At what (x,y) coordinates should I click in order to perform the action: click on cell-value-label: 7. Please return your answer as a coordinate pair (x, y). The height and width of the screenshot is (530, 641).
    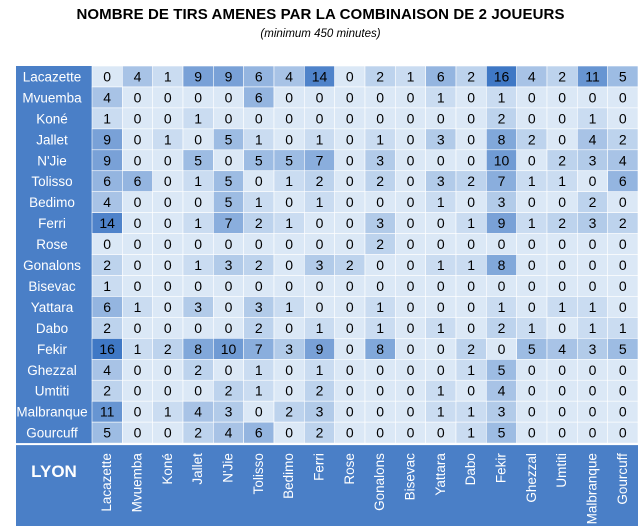
    Looking at the image, I should click on (229, 223).